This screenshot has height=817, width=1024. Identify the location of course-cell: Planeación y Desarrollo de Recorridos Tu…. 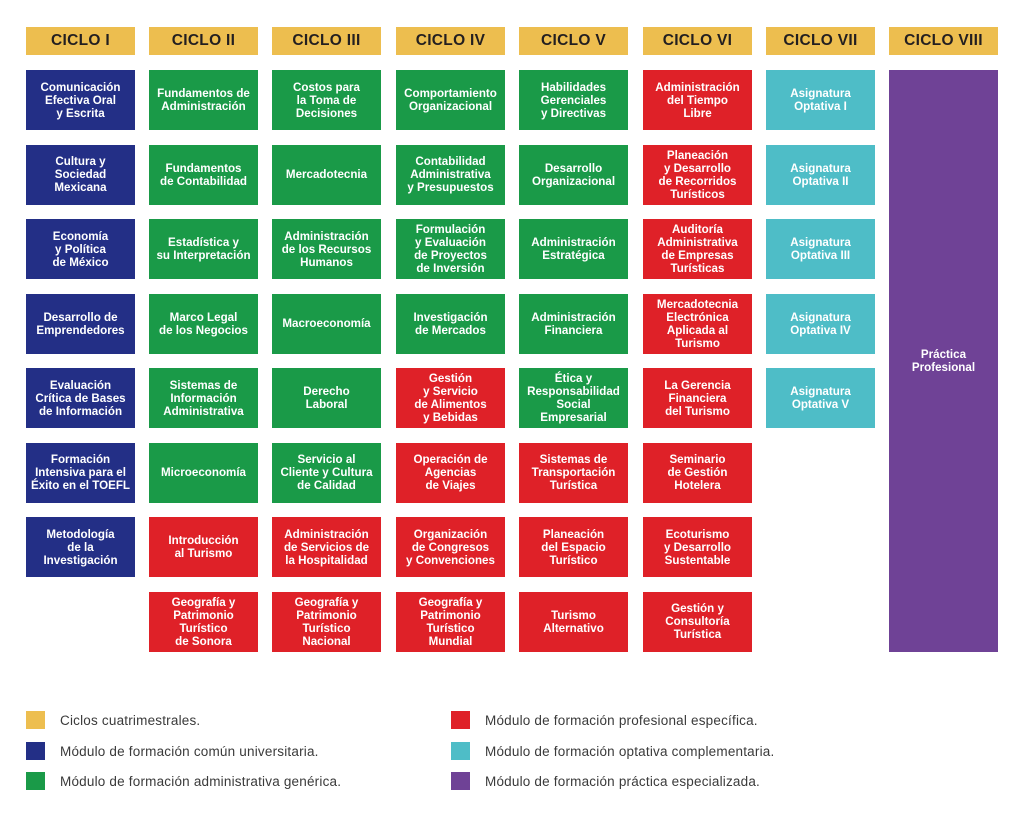
(697, 174).